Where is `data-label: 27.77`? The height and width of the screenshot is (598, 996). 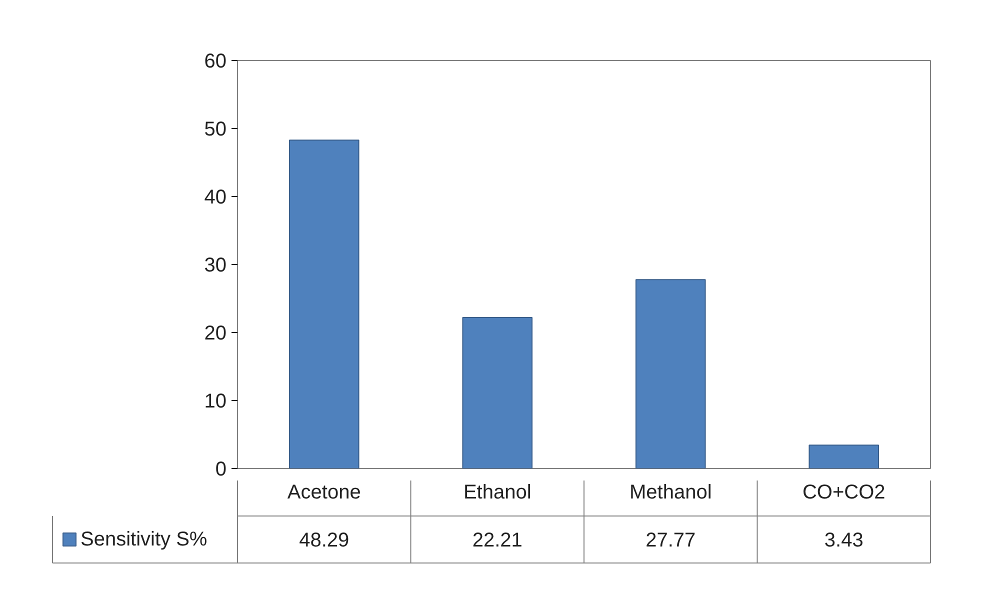
data-label: 27.77 is located at coordinates (671, 541).